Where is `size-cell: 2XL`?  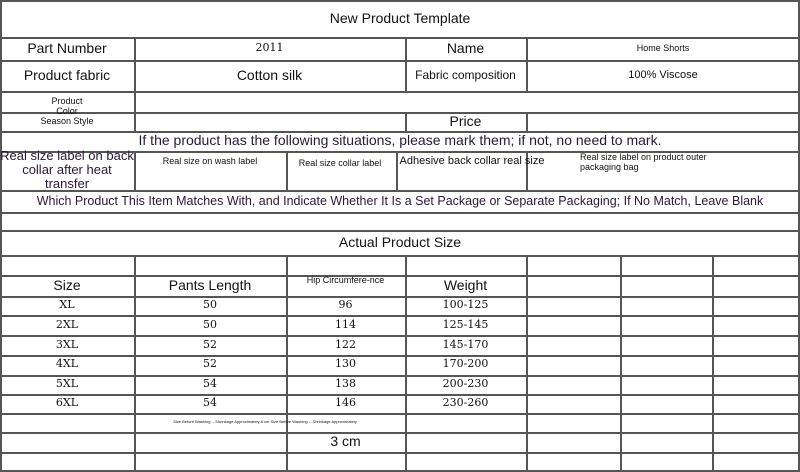
size-cell: 2XL is located at coordinates (67, 325).